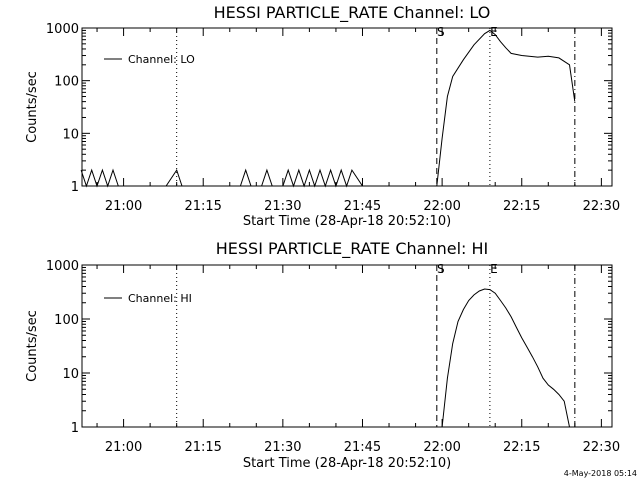 This screenshot has width=640, height=485. I want to click on legend-entry: Channel: HI, so click(160, 298).